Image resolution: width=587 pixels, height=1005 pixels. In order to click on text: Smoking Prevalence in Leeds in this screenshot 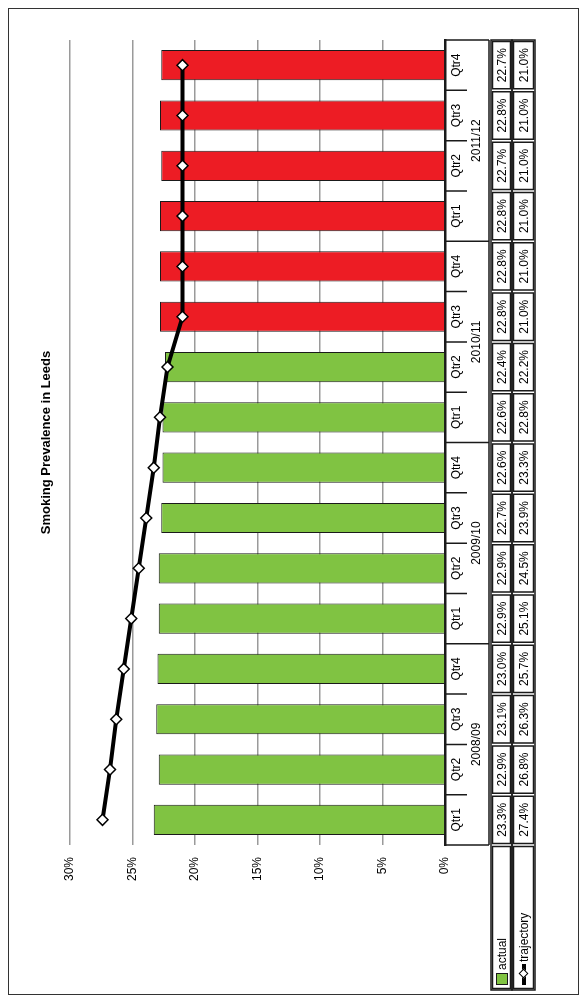, I will do `click(45, 442)`.